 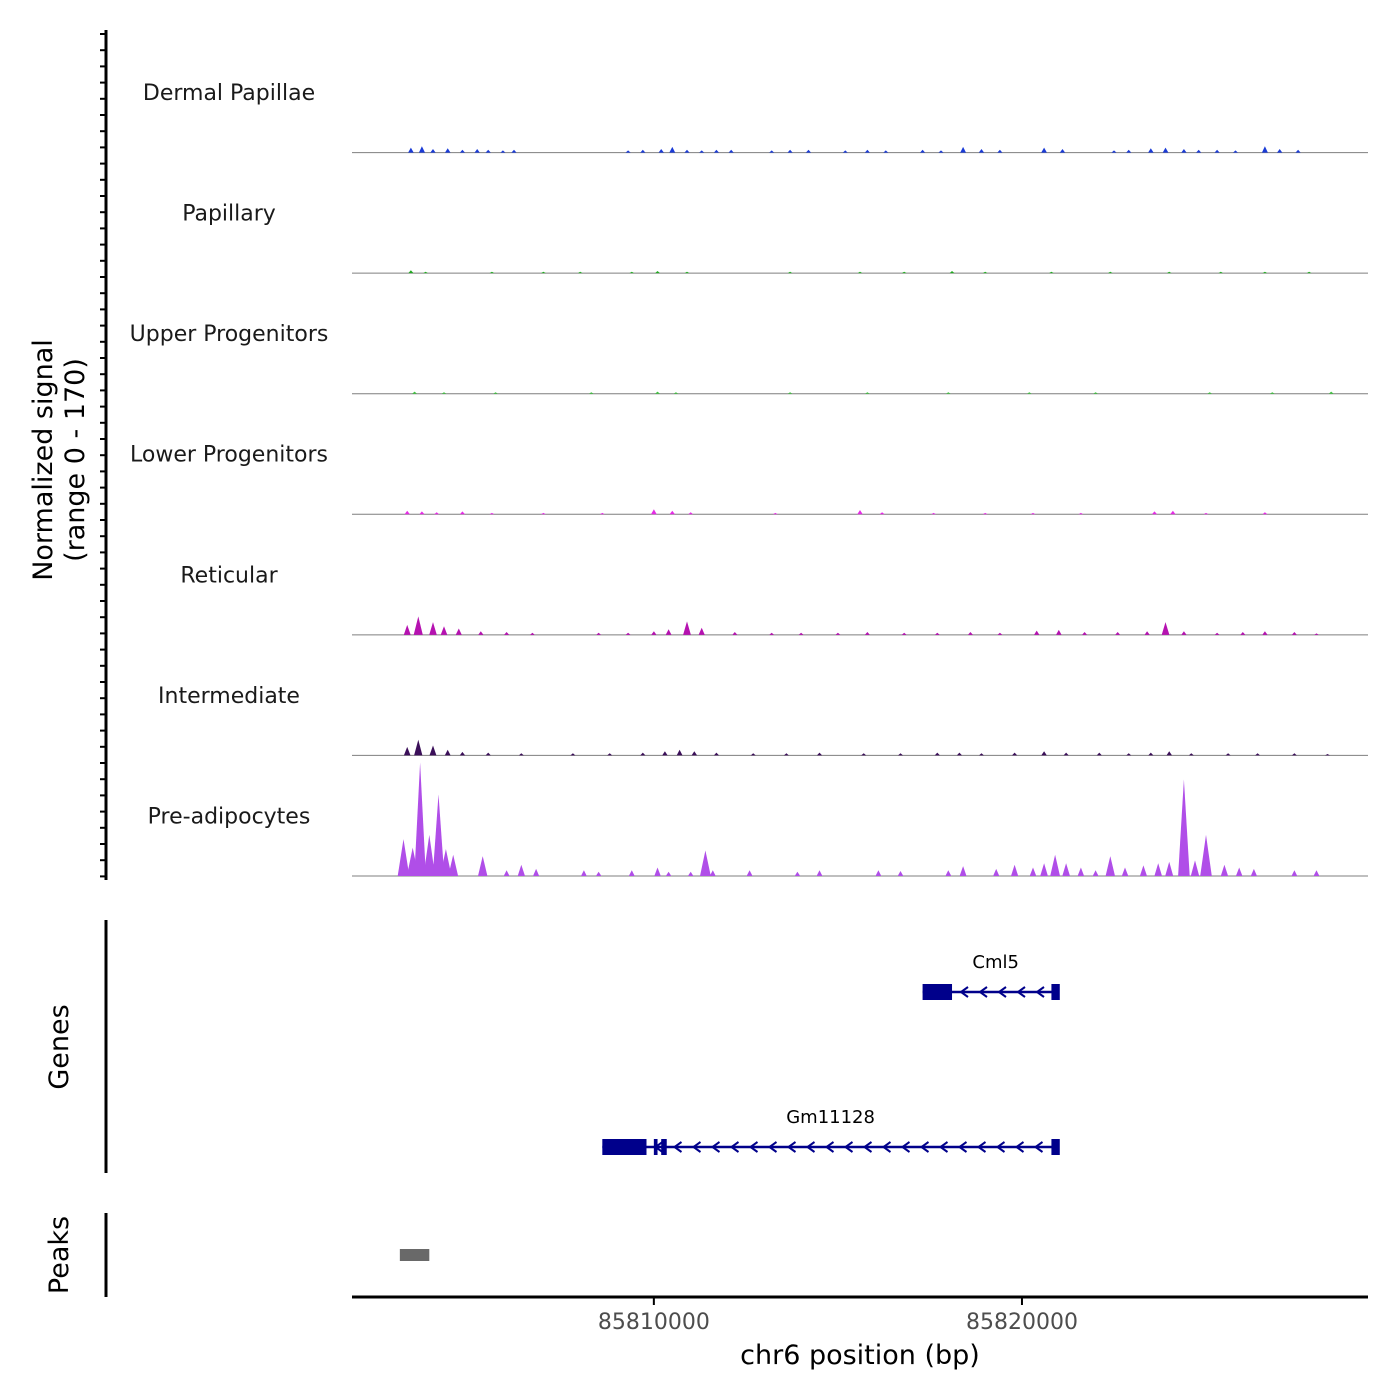 I want to click on track-label: Papillary, so click(x=229, y=214).